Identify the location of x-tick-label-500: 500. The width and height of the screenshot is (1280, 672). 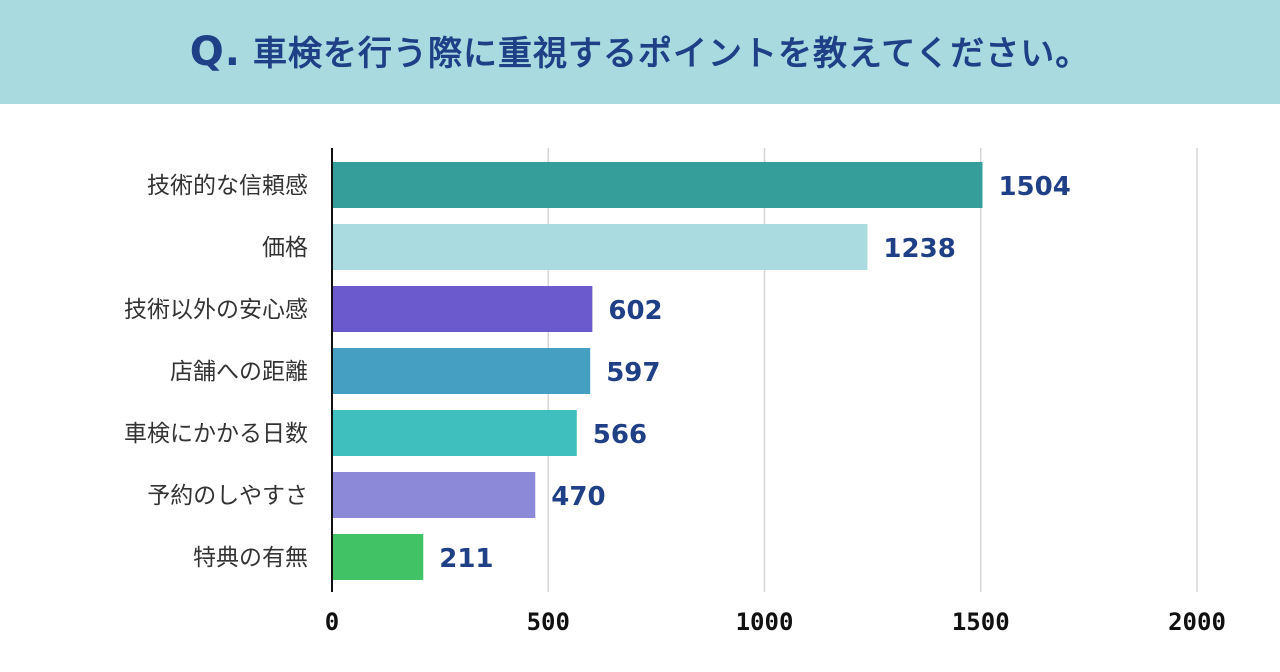
(548, 622).